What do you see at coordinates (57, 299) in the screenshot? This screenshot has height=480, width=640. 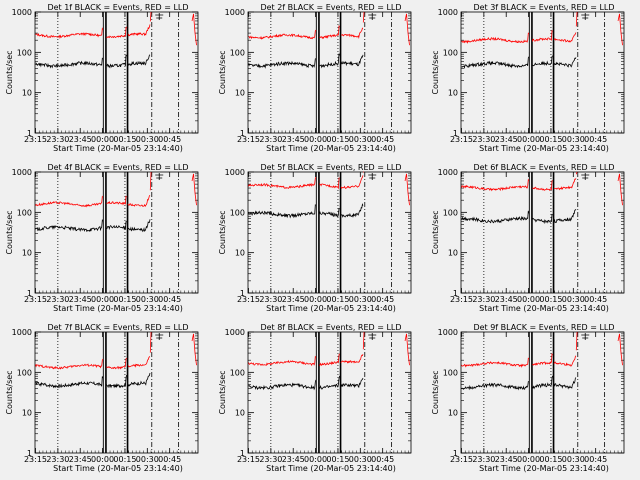 I see `x-tick-label: 23:30` at bounding box center [57, 299].